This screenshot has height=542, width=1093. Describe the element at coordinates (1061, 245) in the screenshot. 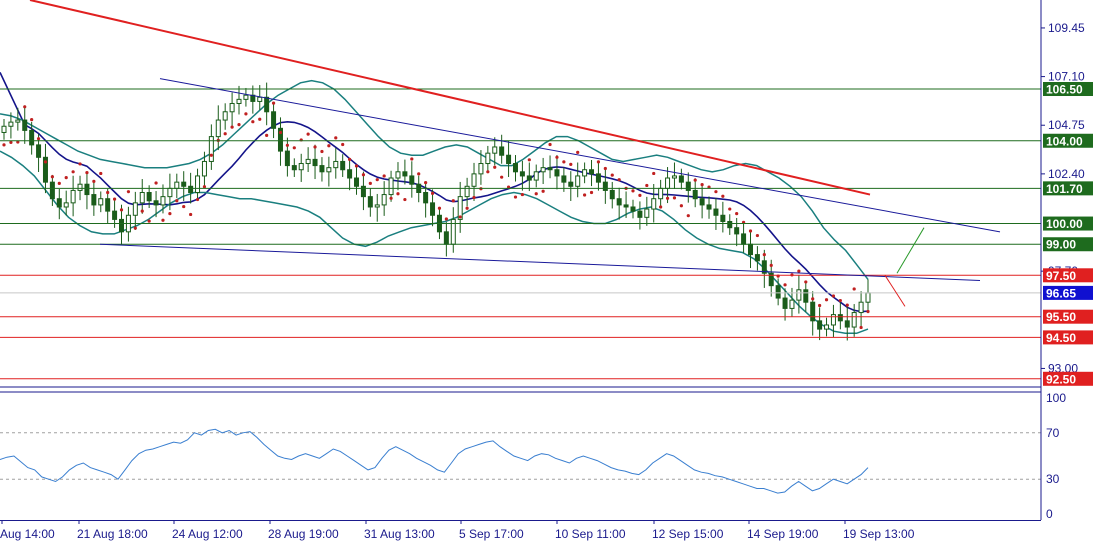

I see `level-badge-text: 99.00` at that location.